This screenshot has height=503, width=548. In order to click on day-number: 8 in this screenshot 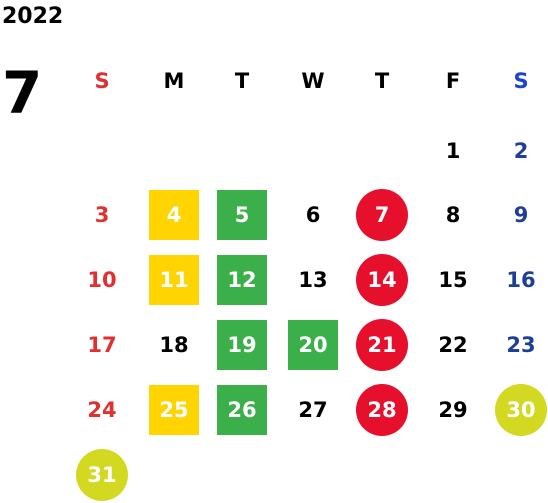, I will do `click(453, 215)`.